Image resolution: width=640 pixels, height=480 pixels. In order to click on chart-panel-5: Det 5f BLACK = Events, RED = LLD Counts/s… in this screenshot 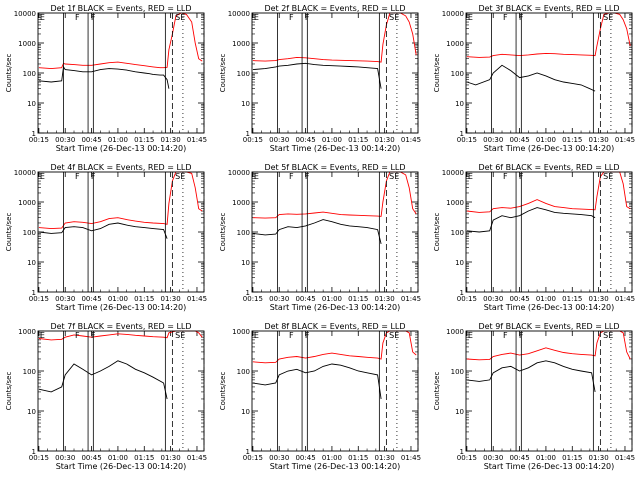, I will do `click(320, 237)`.